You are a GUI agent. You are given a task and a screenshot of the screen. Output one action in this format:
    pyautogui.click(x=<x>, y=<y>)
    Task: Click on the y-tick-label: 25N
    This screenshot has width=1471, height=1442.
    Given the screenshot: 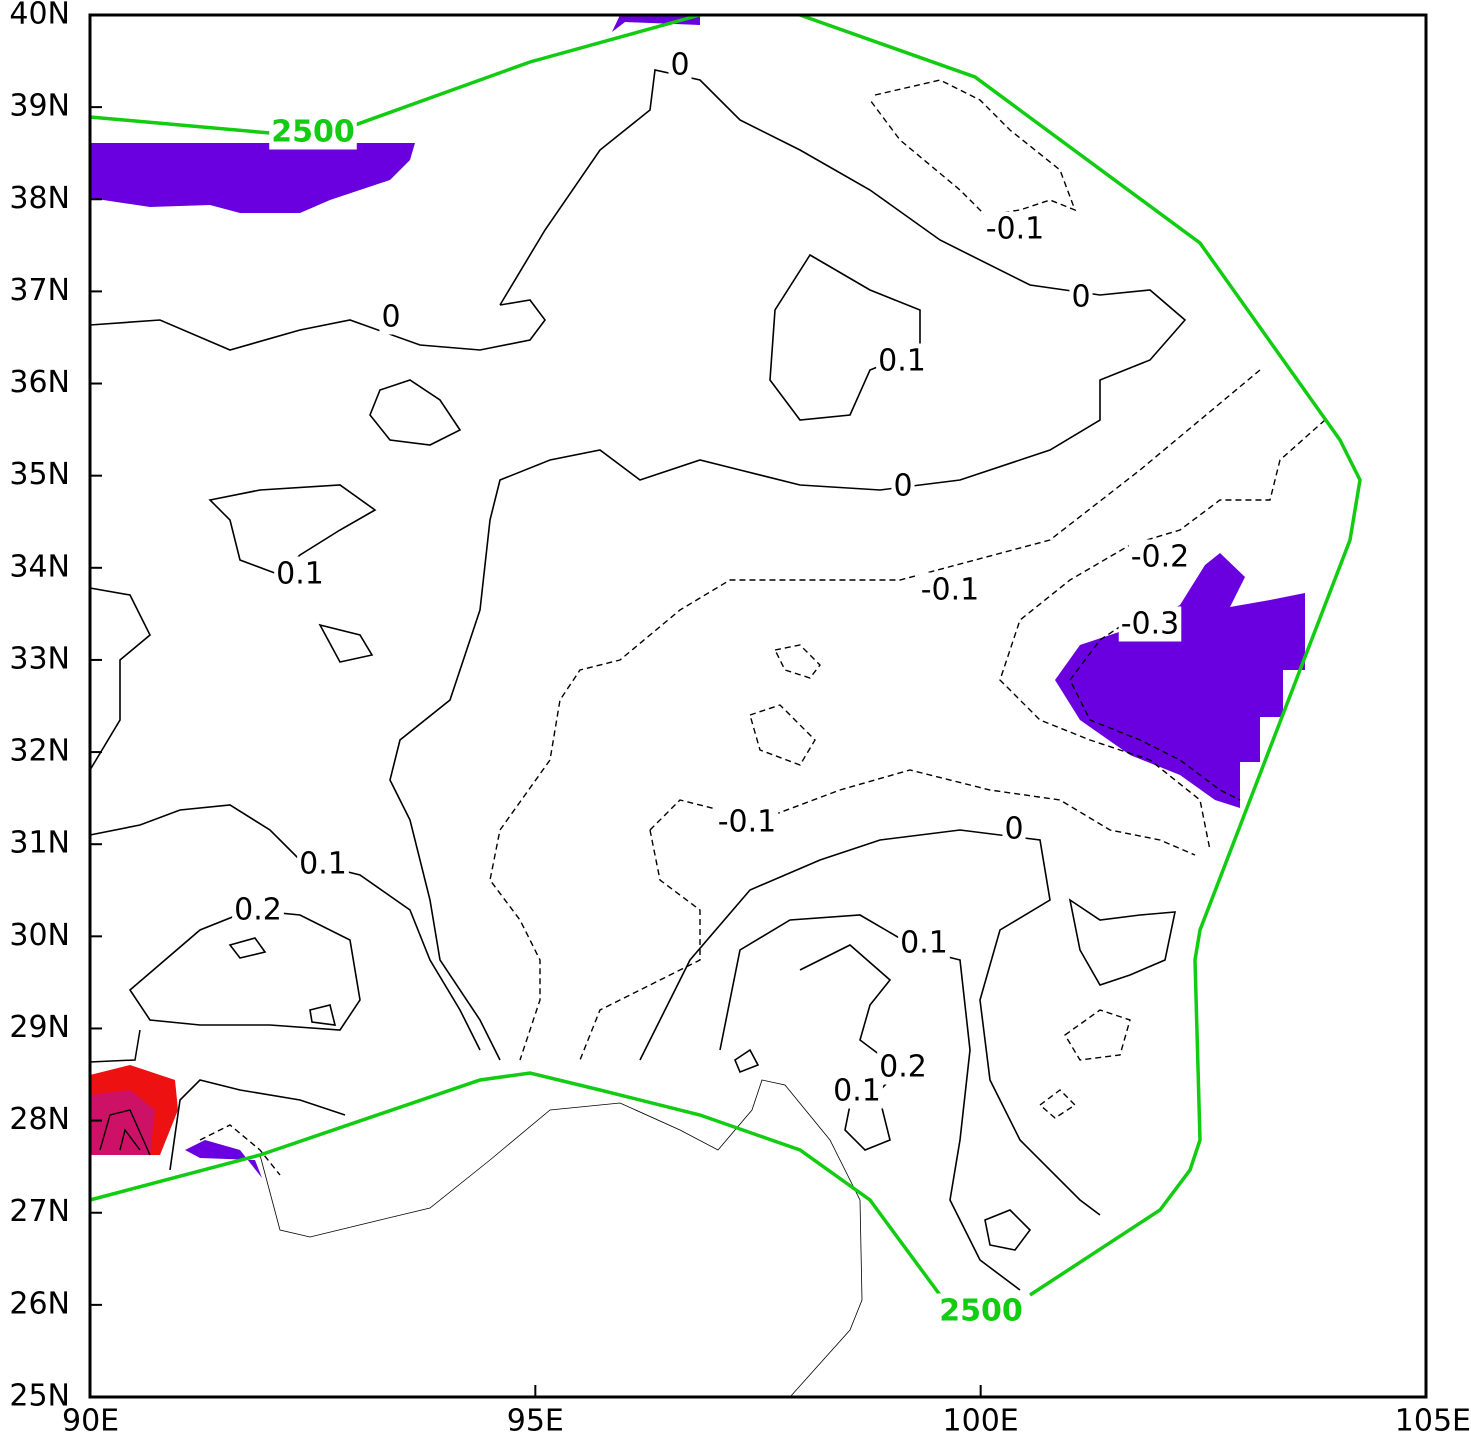 What is the action you would take?
    pyautogui.click(x=39, y=1396)
    